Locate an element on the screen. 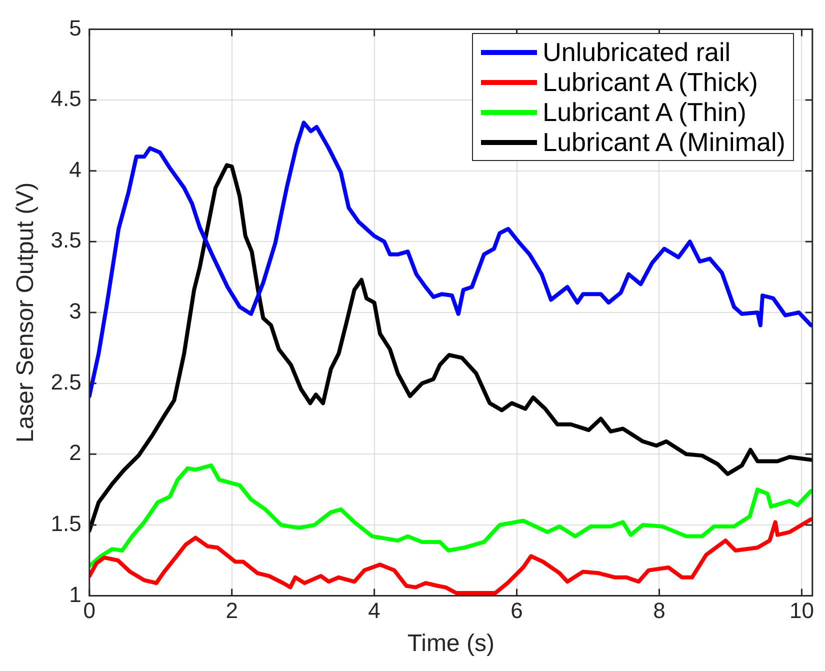  legend-label: Lubricant A (Minimal) is located at coordinates (664, 142).